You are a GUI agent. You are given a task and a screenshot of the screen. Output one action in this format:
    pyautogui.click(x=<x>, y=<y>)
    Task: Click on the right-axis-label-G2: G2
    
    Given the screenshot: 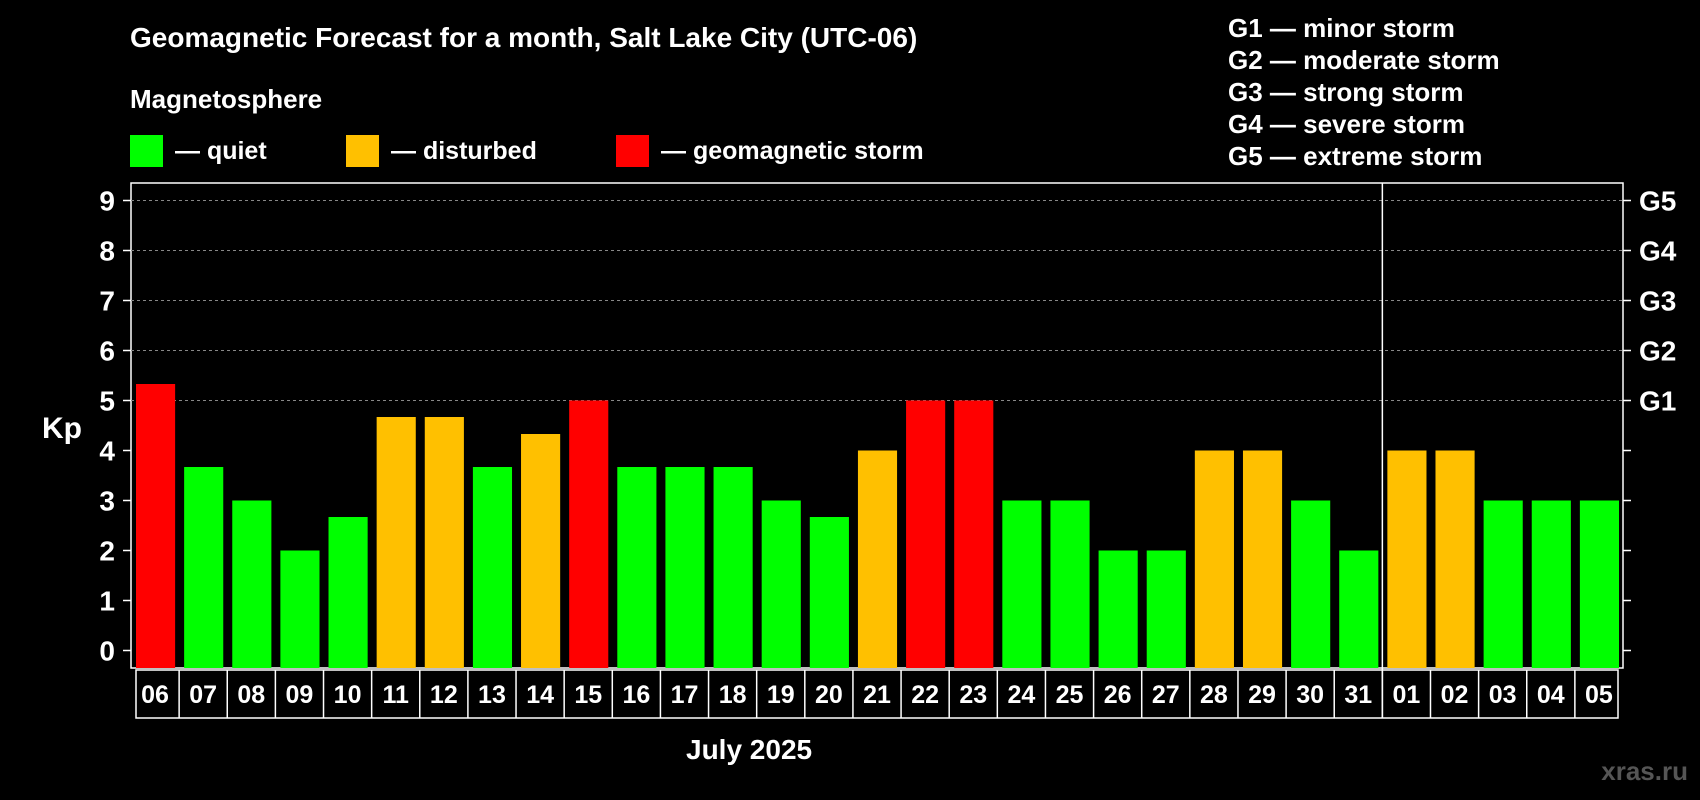 What is the action you would take?
    pyautogui.click(x=1657, y=351)
    